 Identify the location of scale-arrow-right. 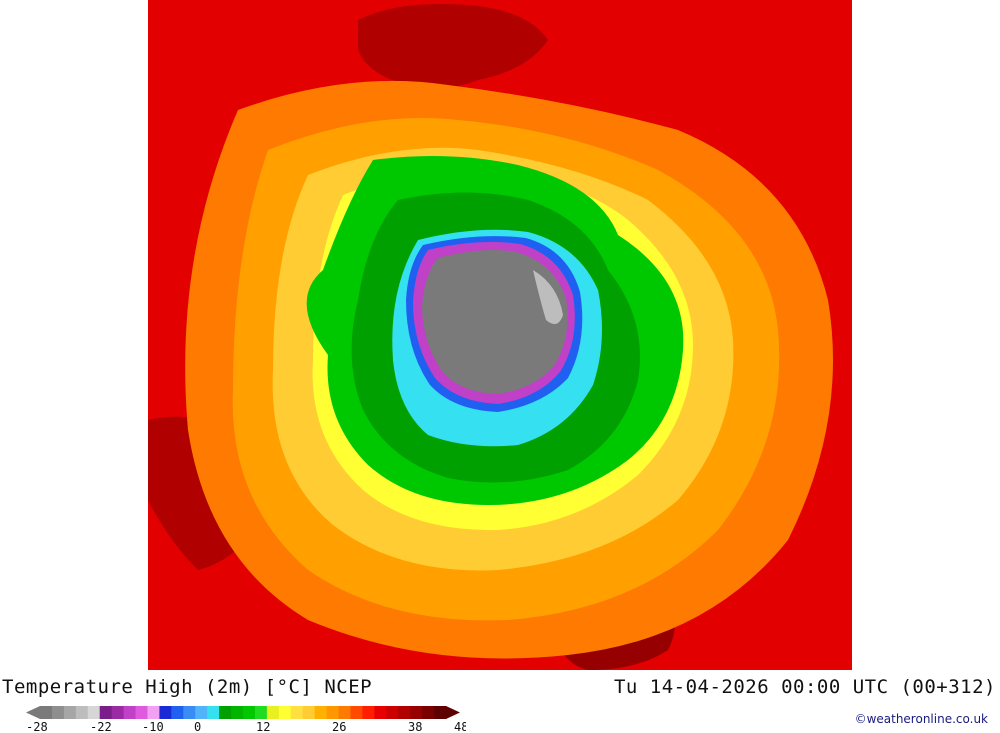
(453, 712).